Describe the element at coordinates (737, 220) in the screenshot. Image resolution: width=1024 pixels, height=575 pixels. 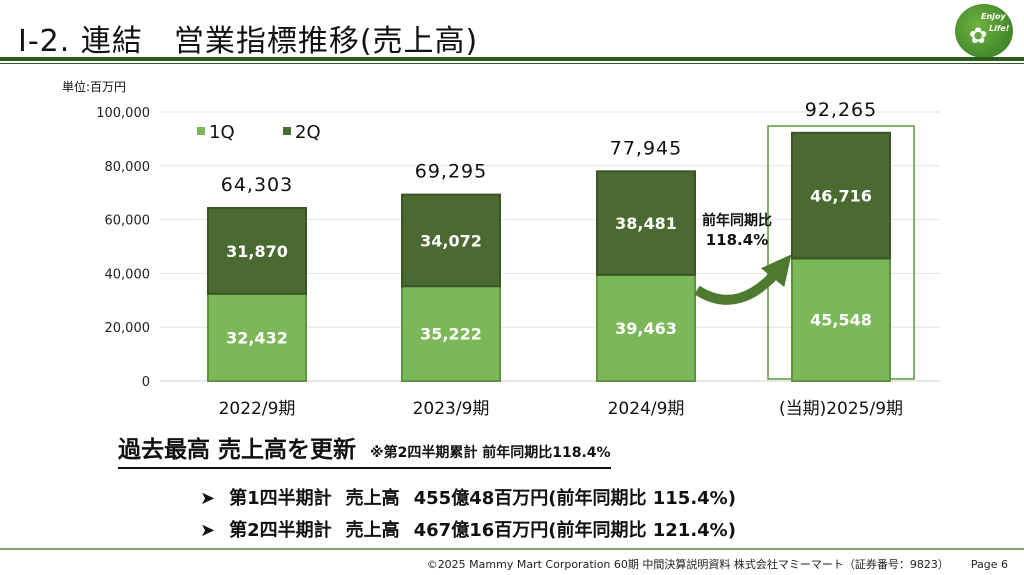
I see `yoy-annotation-label: 前年同期比` at that location.